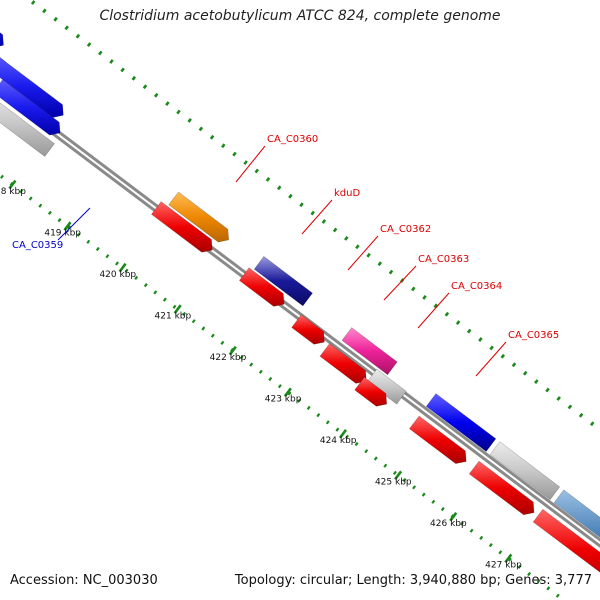  Describe the element at coordinates (13, 192) in the screenshot. I see `kbp-tick-label: 418 kbp` at that location.